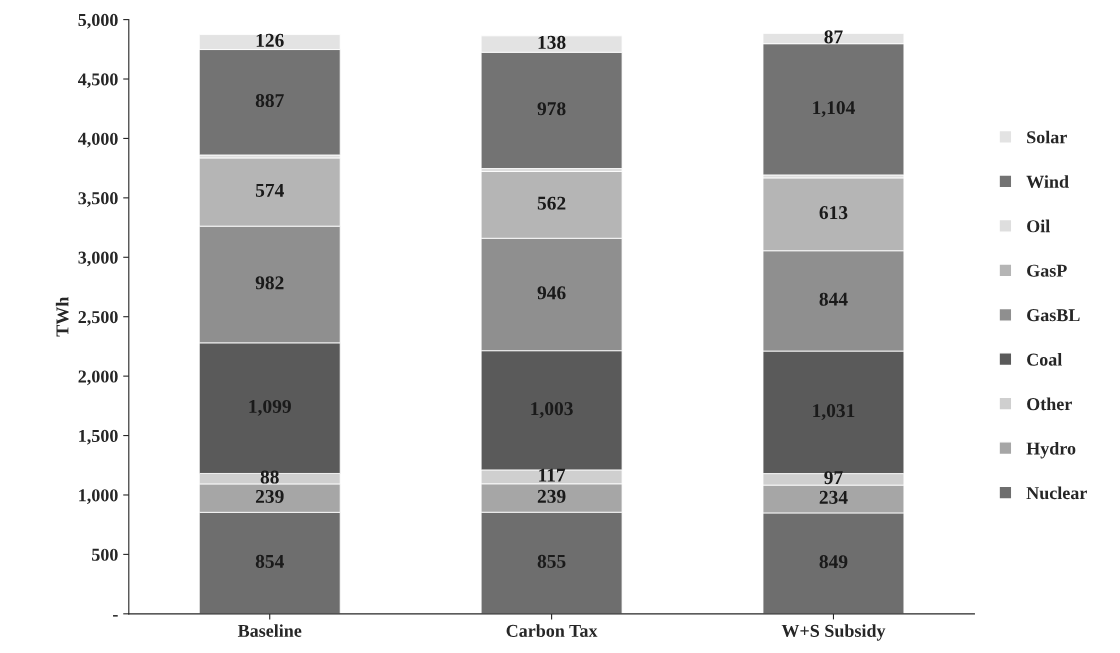 This screenshot has height=653, width=1120. I want to click on legend-label: GasBL, so click(1053, 315).